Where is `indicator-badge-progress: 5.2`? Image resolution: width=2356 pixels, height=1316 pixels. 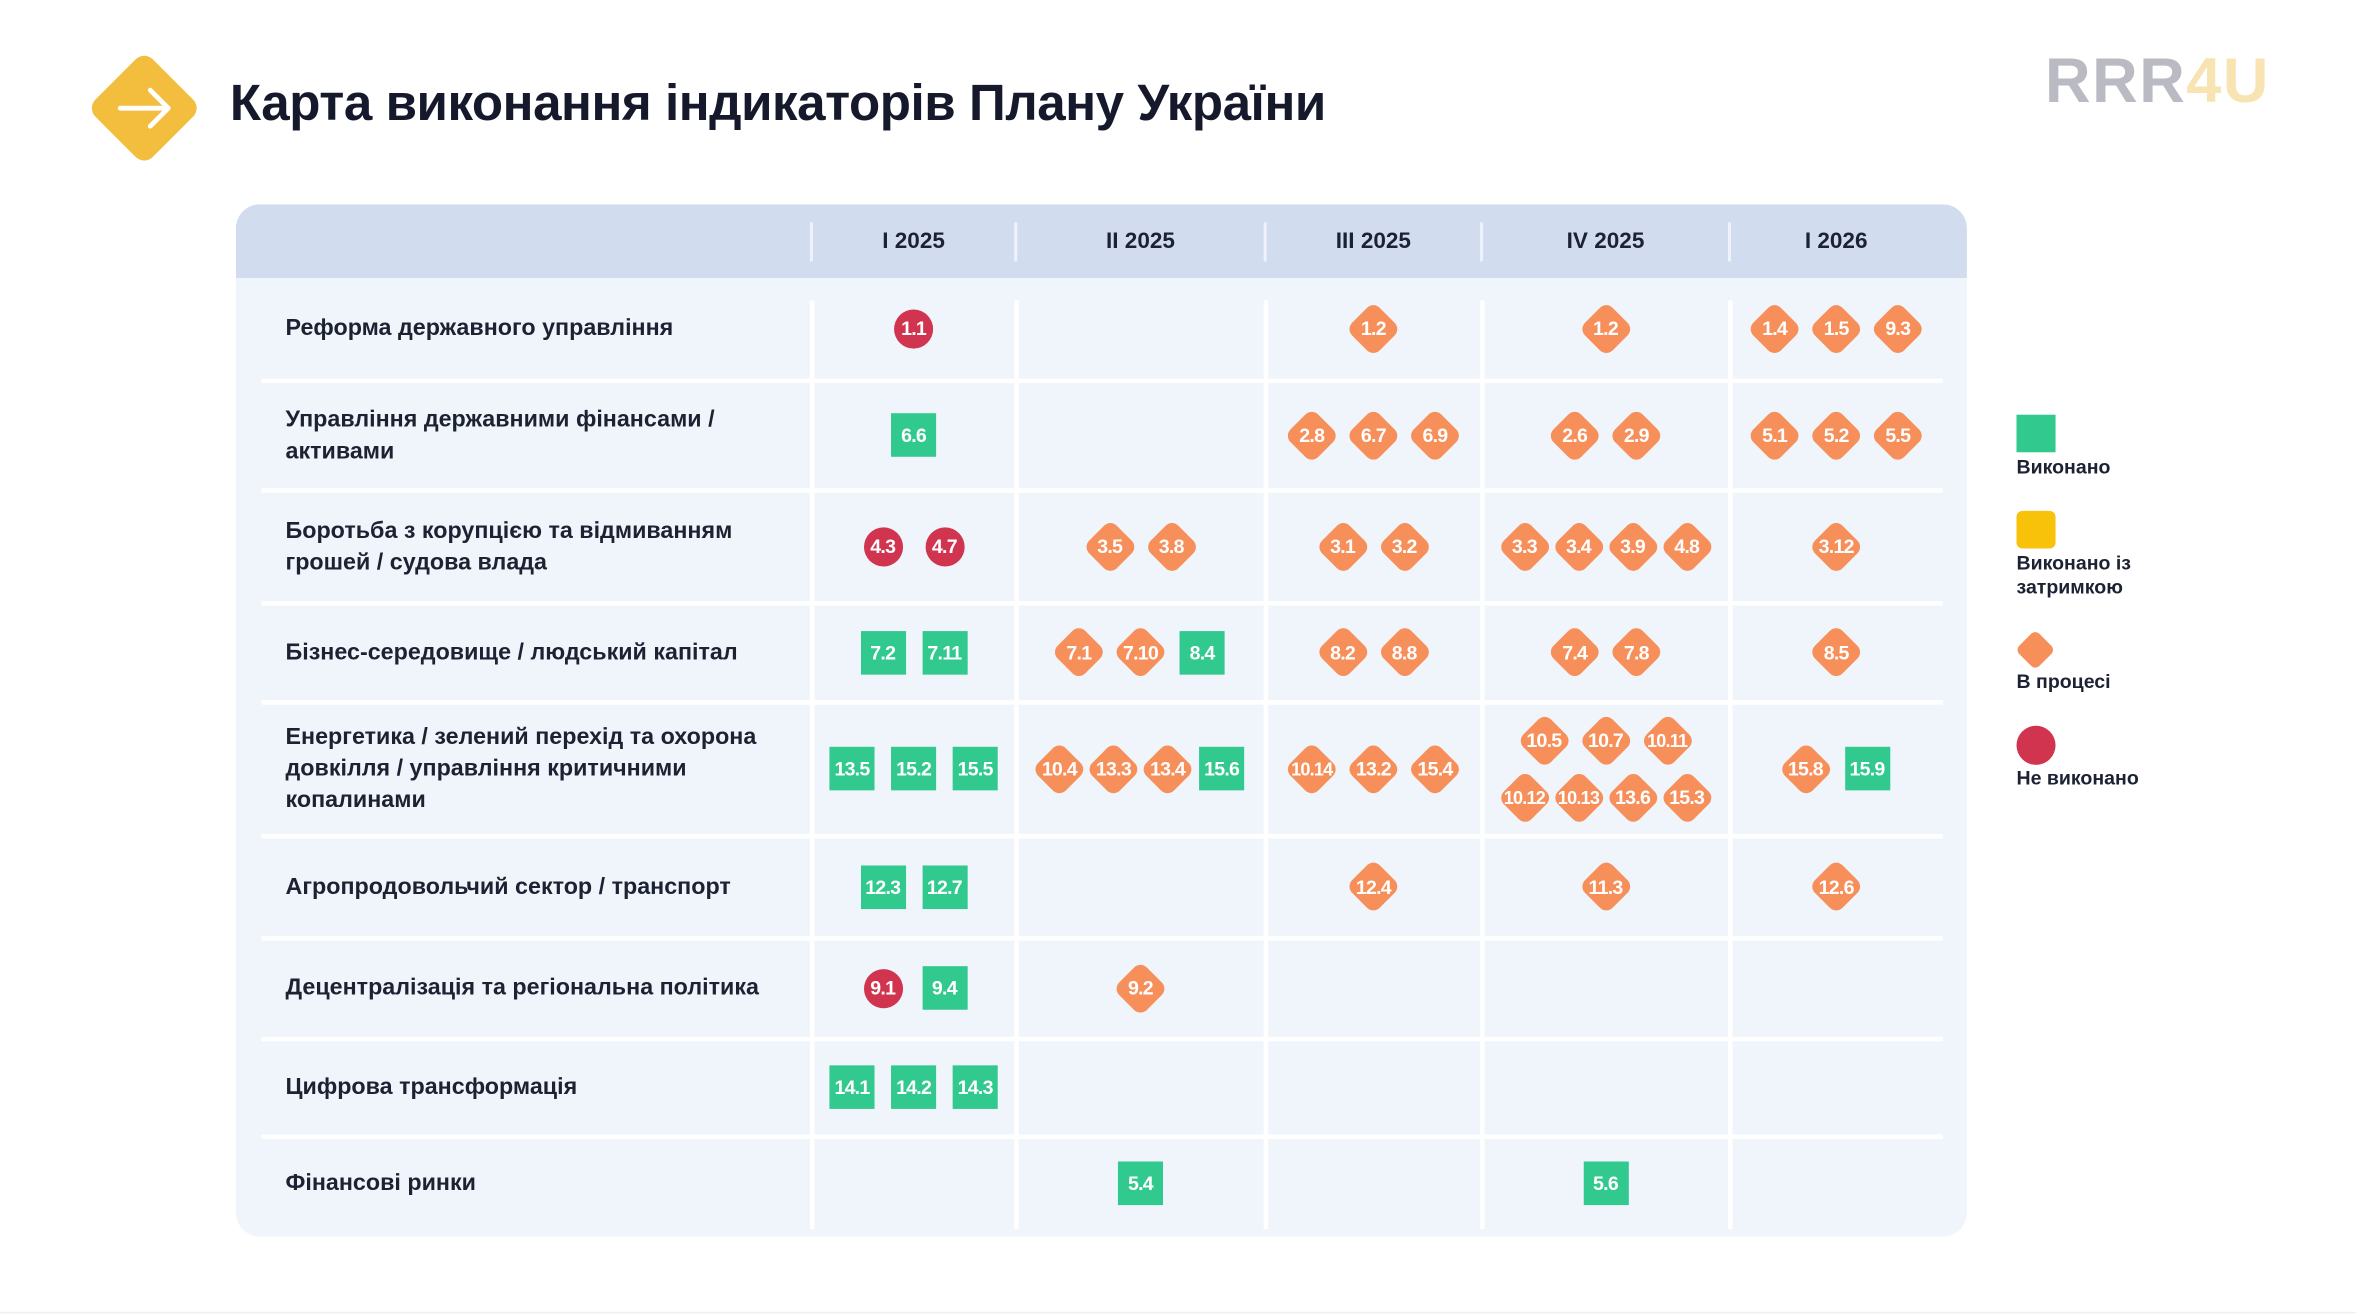 indicator-badge-progress: 5.2 is located at coordinates (1836, 435).